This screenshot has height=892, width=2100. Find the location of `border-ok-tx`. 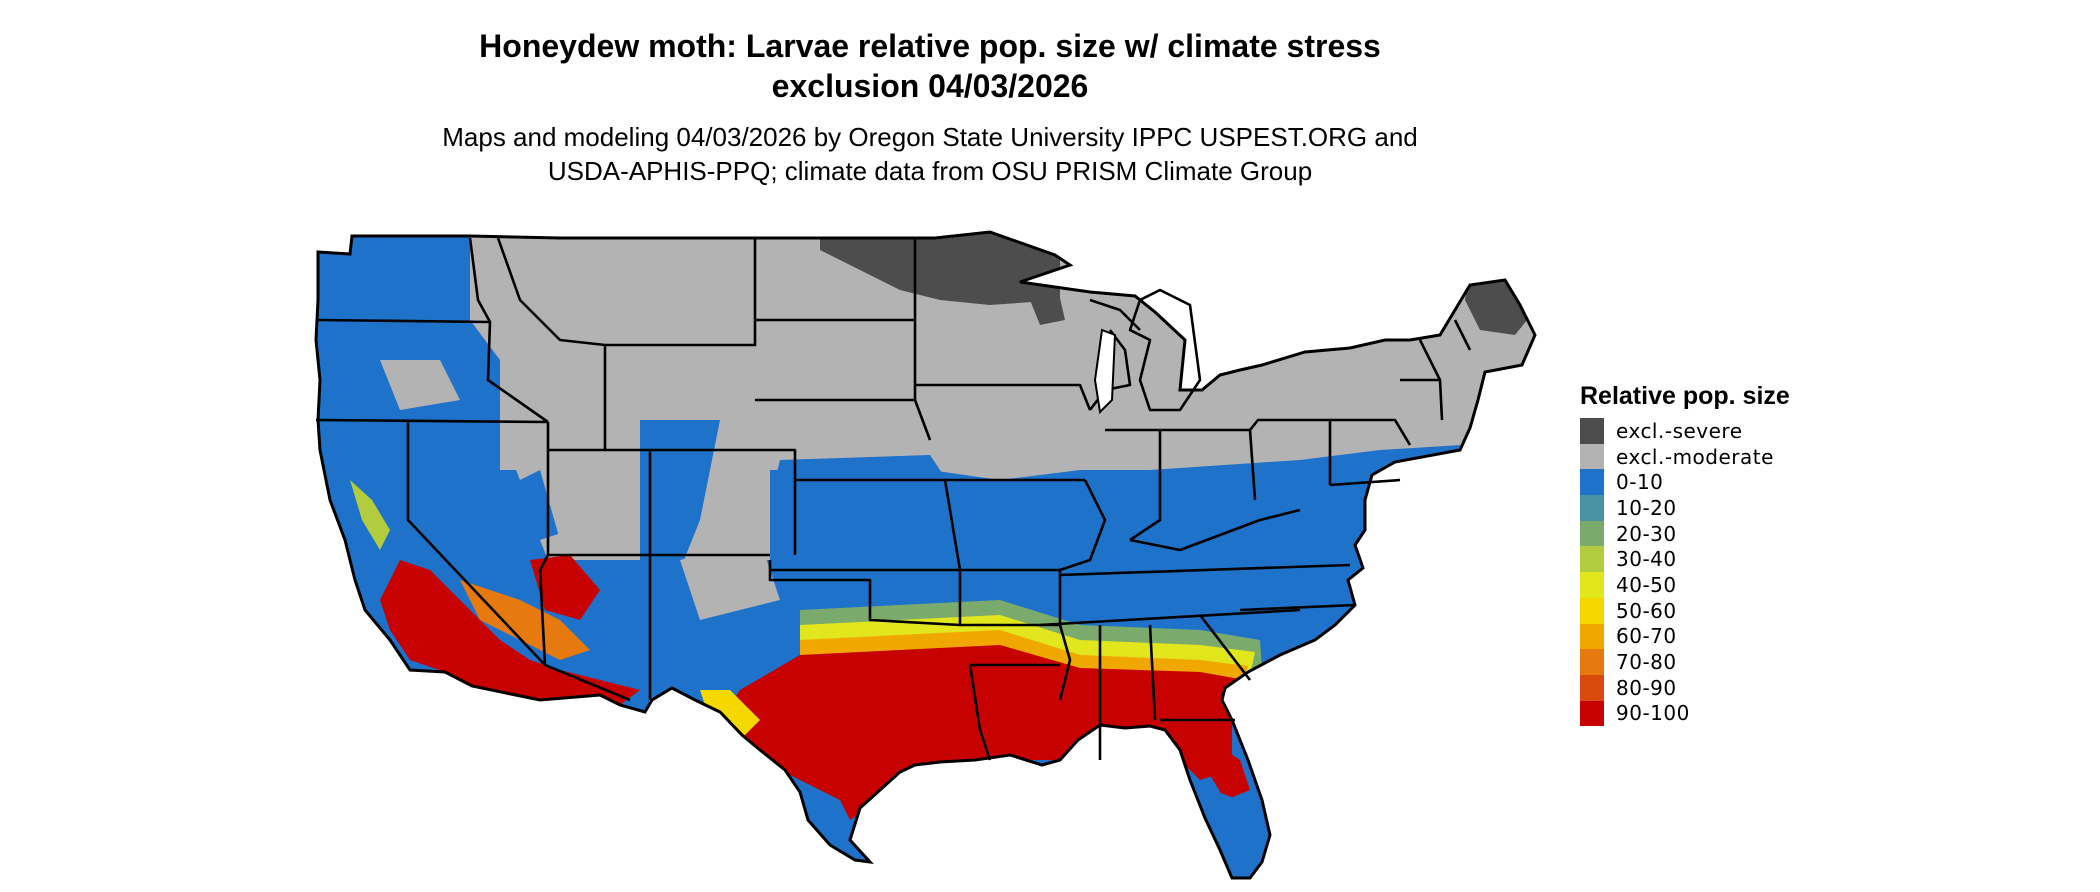

border-ok-tx is located at coordinates (864, 593).